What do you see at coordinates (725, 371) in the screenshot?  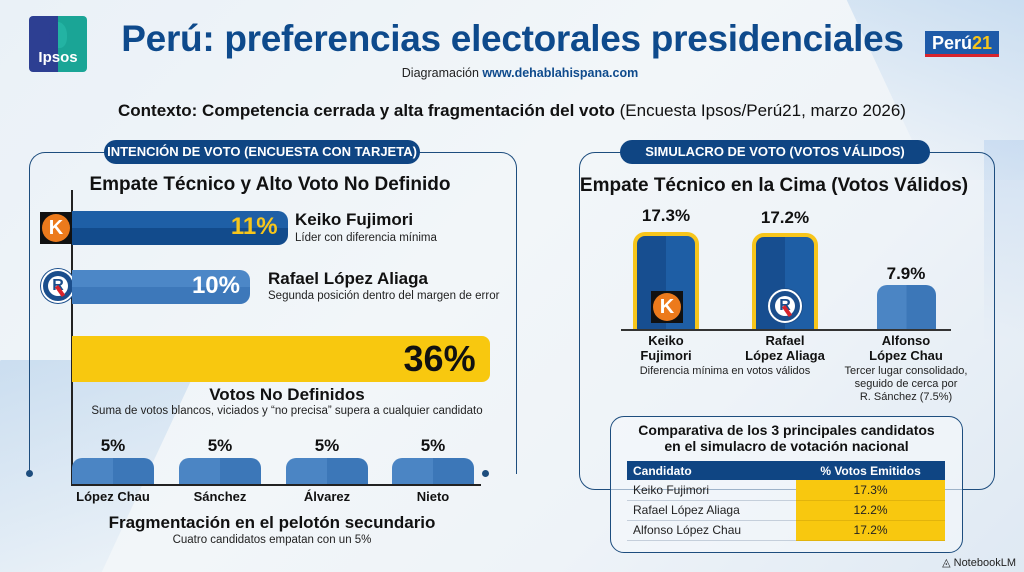 I see `top-two-desc: Diferencia mínima en votos válidos` at bounding box center [725, 371].